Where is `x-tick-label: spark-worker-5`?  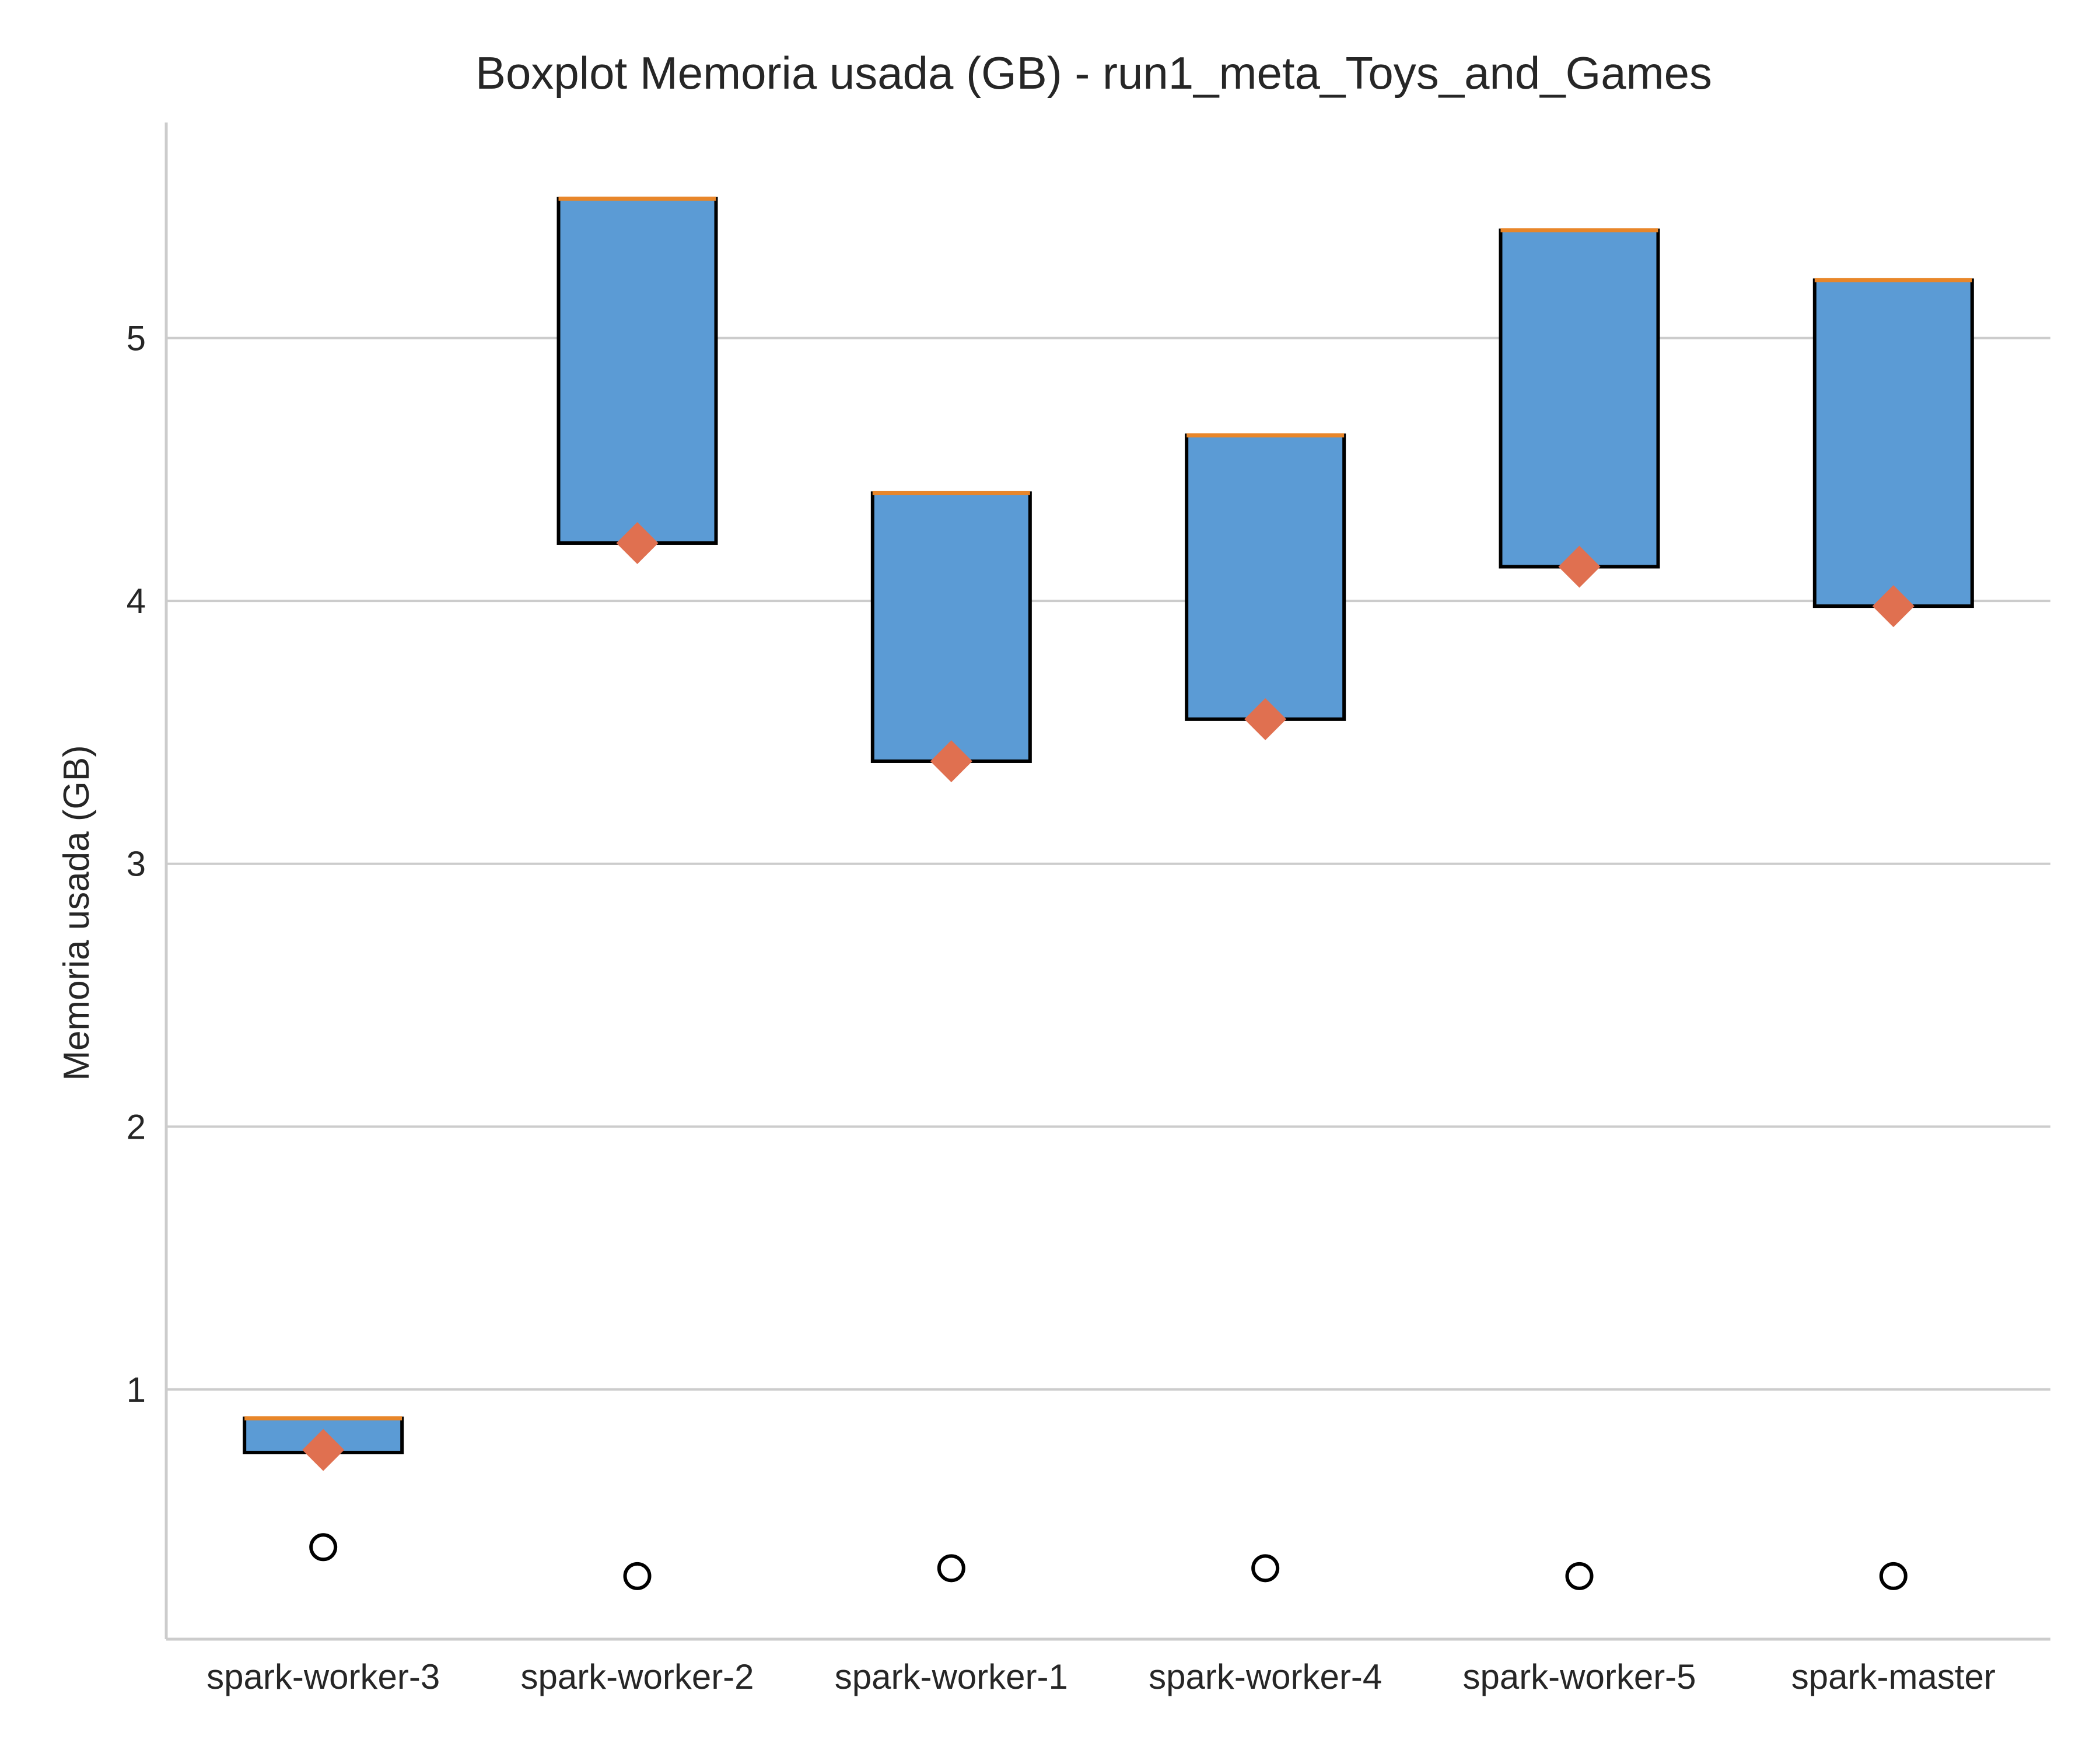
x-tick-label: spark-worker-5 is located at coordinates (1579, 1676).